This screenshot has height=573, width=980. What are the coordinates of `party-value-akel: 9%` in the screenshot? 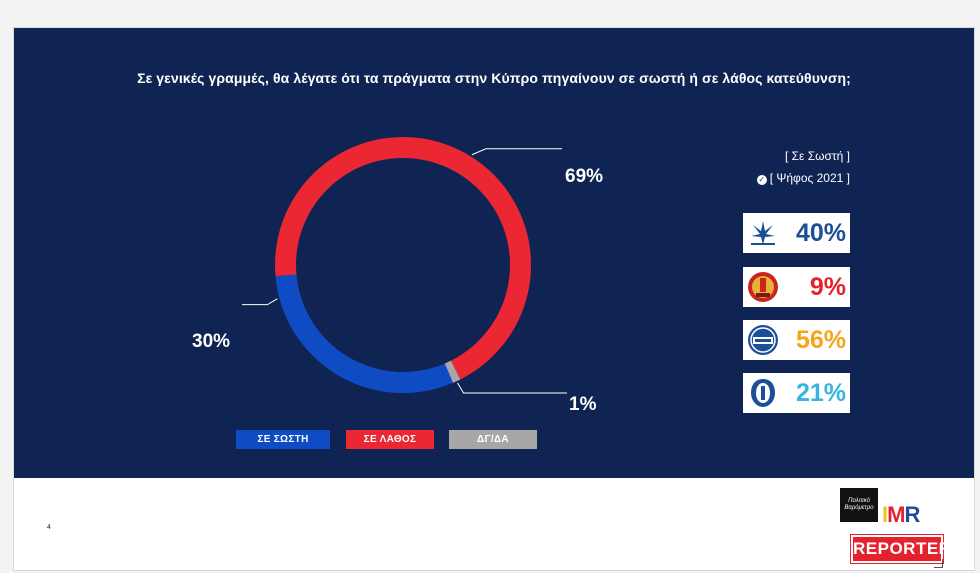 It's located at (827, 287).